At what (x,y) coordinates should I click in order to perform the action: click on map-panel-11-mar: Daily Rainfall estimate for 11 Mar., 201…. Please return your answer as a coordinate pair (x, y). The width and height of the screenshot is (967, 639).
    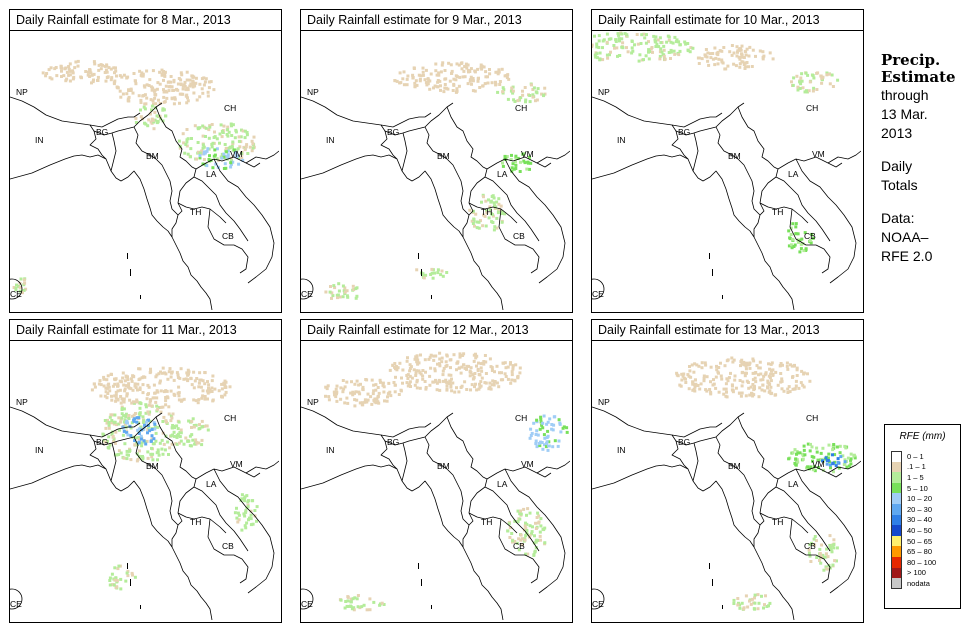
    Looking at the image, I should click on (145, 471).